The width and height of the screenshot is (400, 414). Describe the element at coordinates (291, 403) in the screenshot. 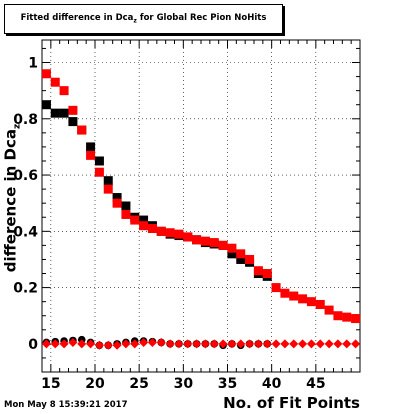

I see `x-axis-label: No. of Fit Points` at that location.